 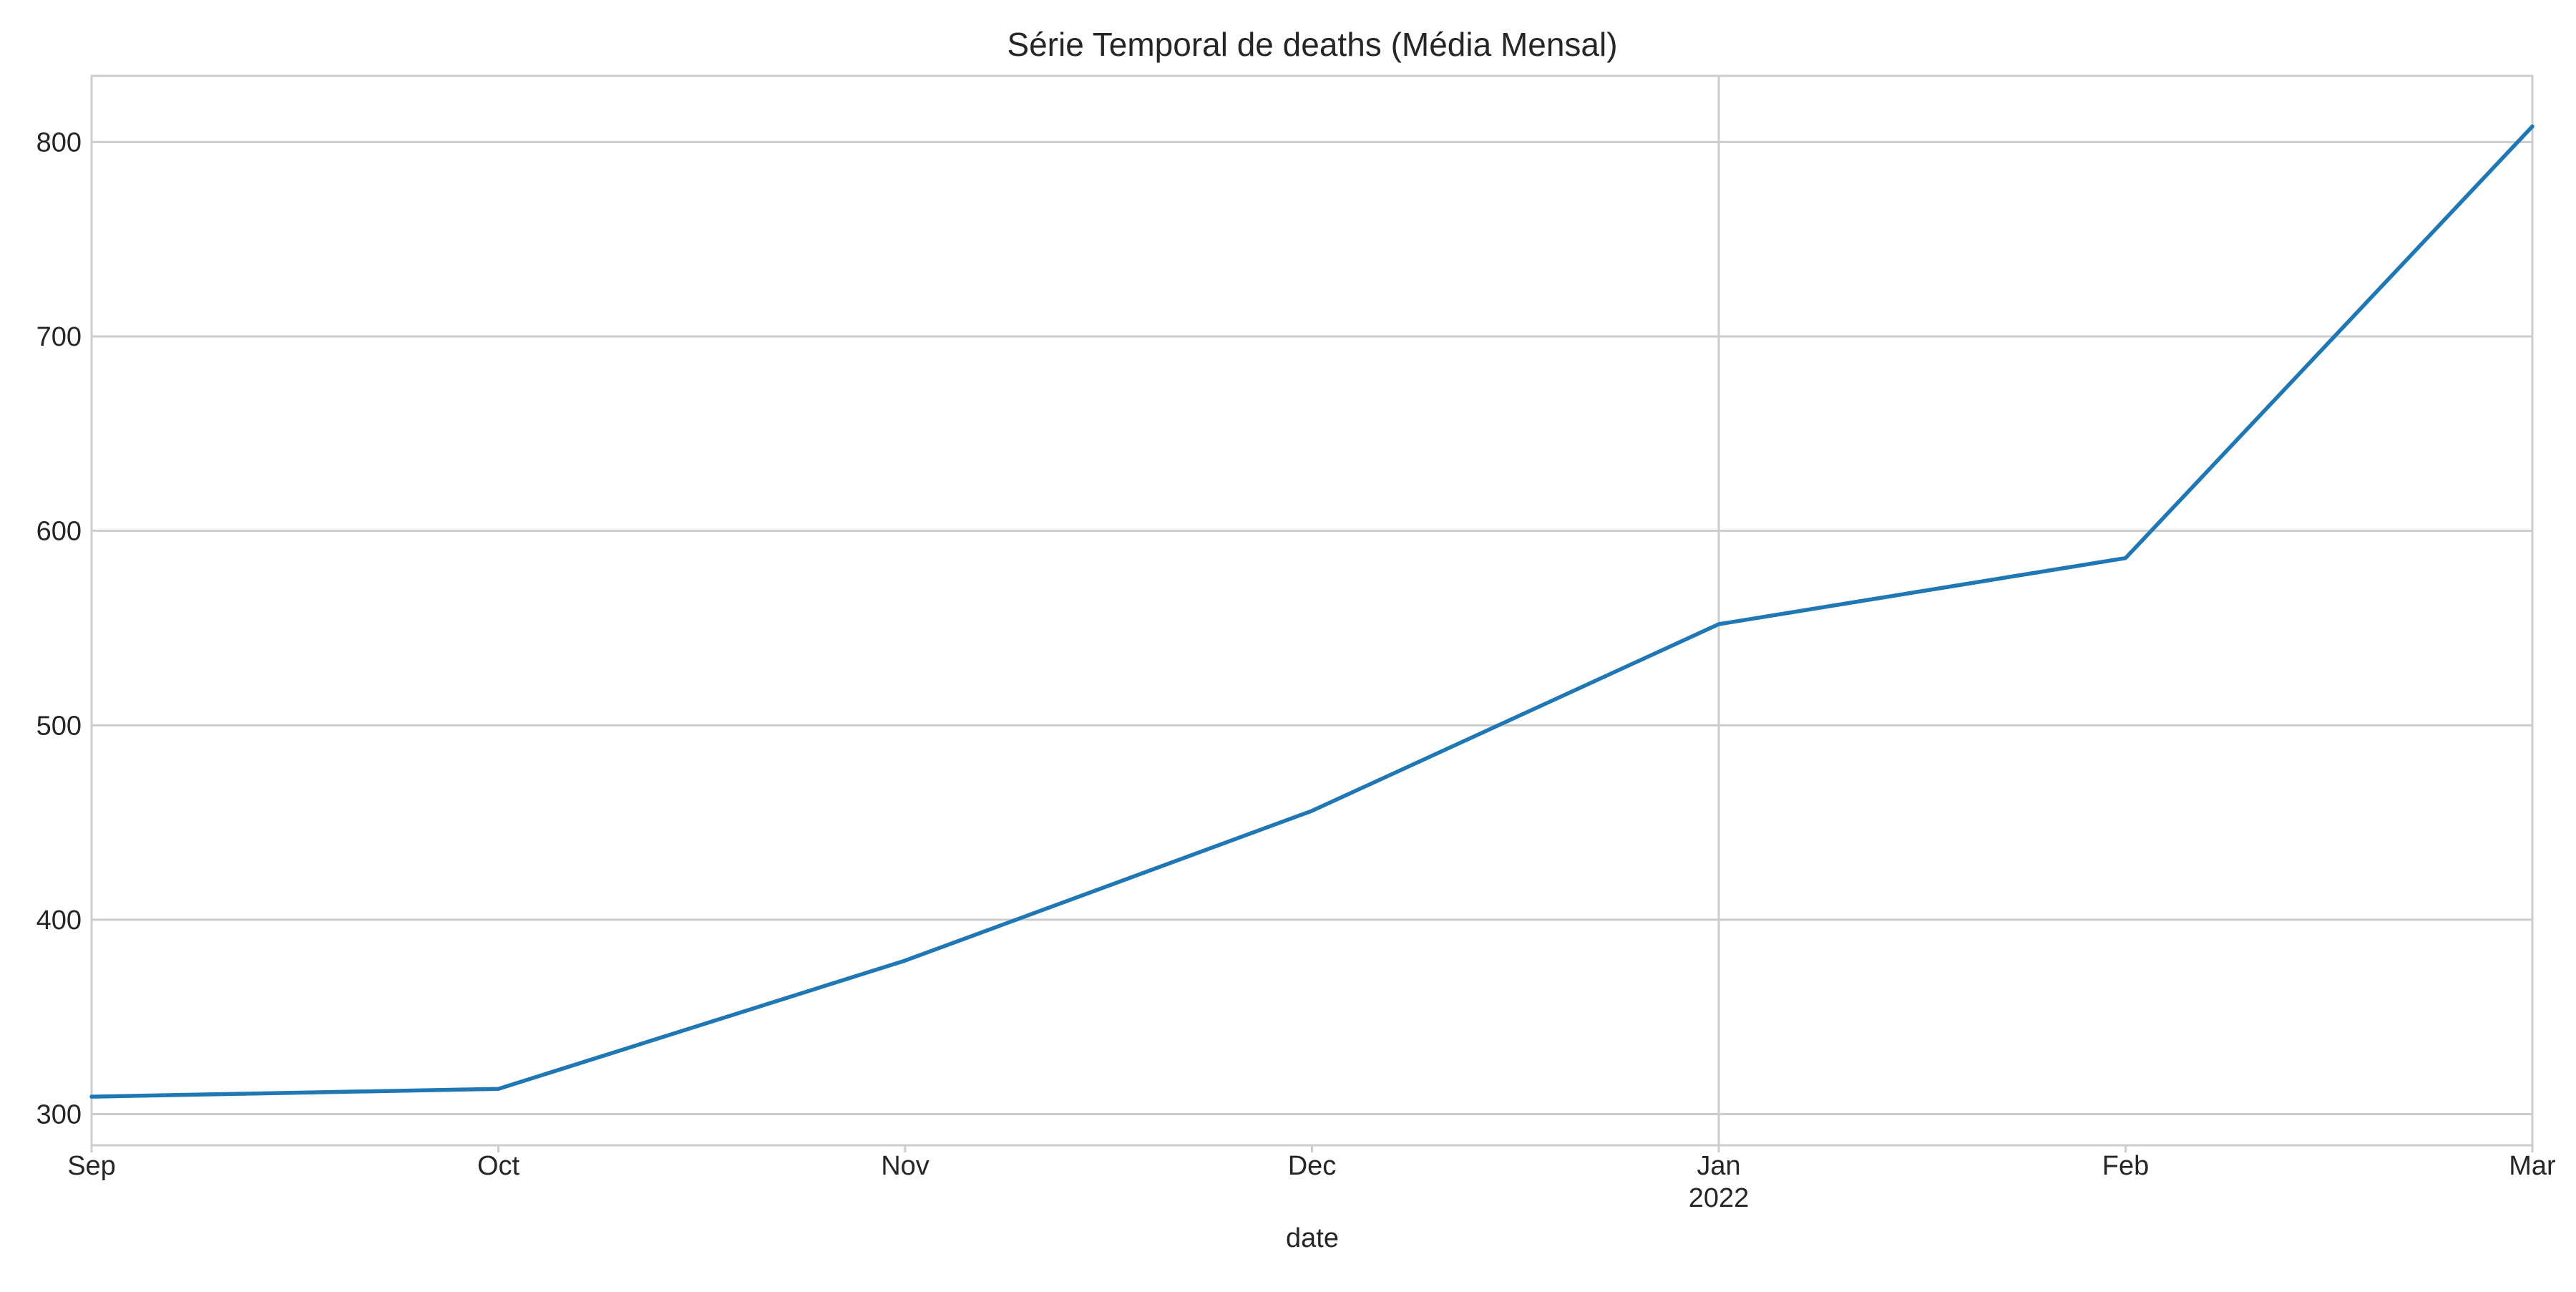 I want to click on x-tick-label: Jan, so click(x=1718, y=1166).